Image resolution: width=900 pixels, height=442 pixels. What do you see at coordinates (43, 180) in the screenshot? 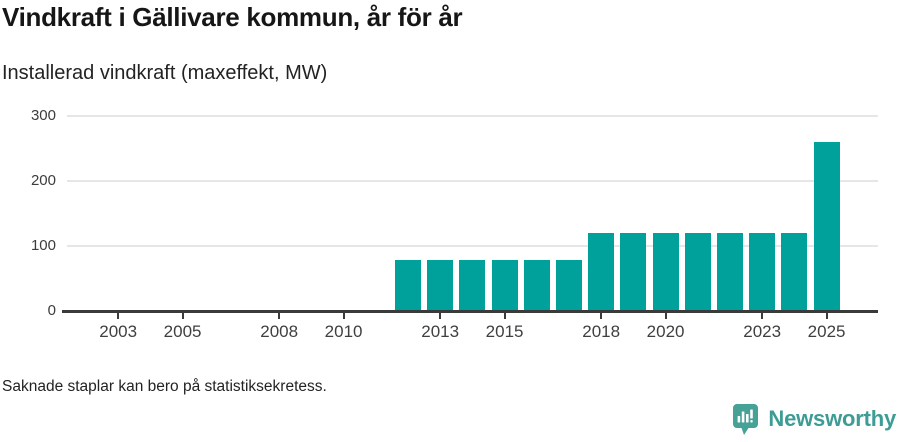
I see `y-axis-label-200: 200` at bounding box center [43, 180].